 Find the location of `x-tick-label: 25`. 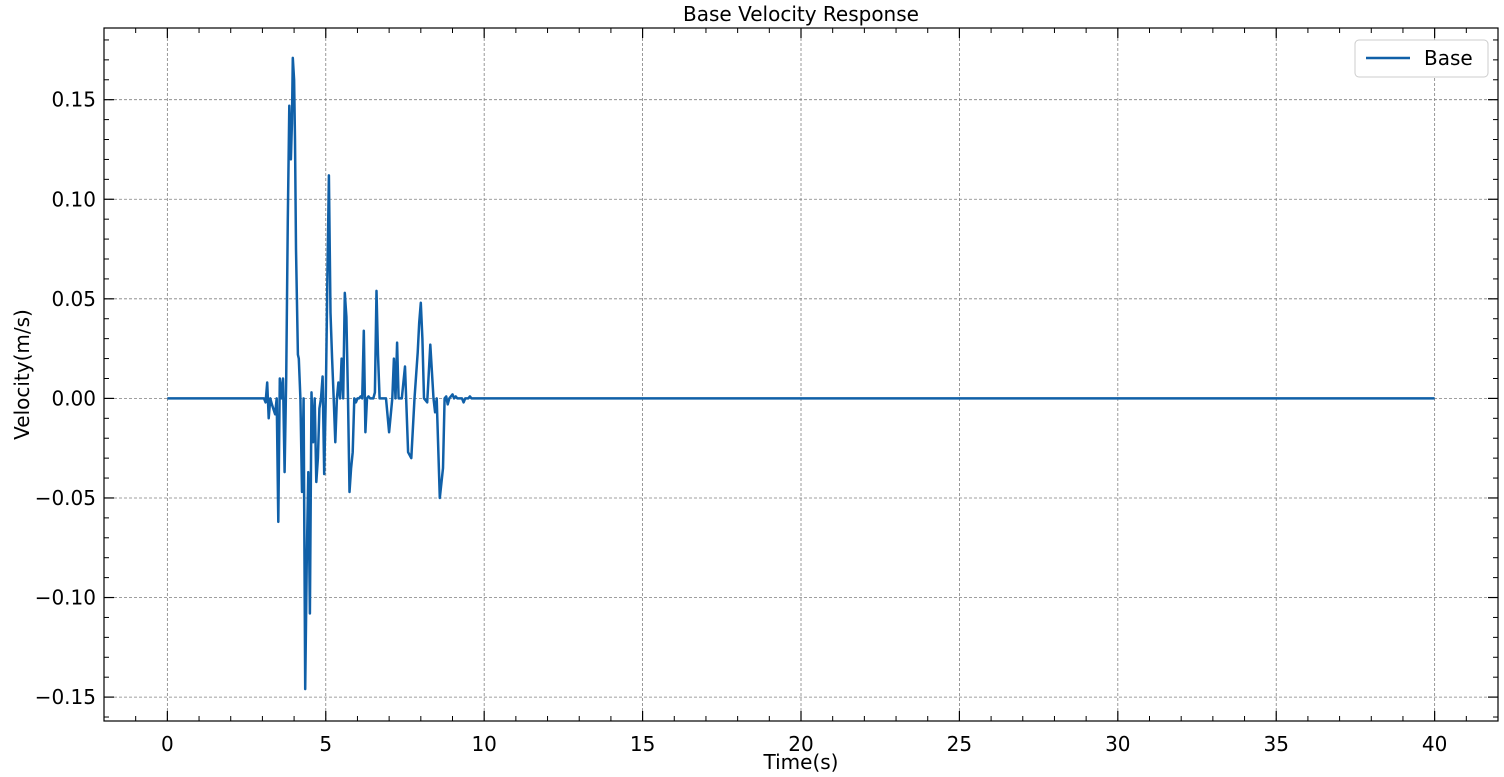

x-tick-label: 25 is located at coordinates (959, 744).